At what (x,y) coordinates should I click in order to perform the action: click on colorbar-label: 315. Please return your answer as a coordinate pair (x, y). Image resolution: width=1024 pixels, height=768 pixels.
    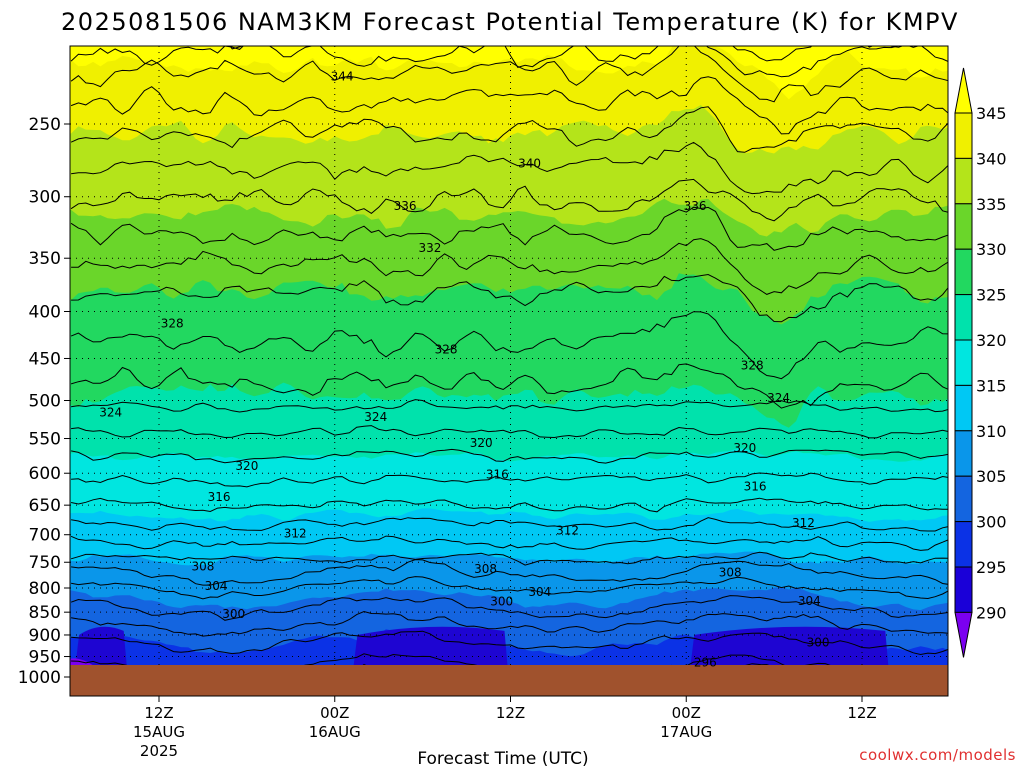
    Looking at the image, I should click on (991, 385).